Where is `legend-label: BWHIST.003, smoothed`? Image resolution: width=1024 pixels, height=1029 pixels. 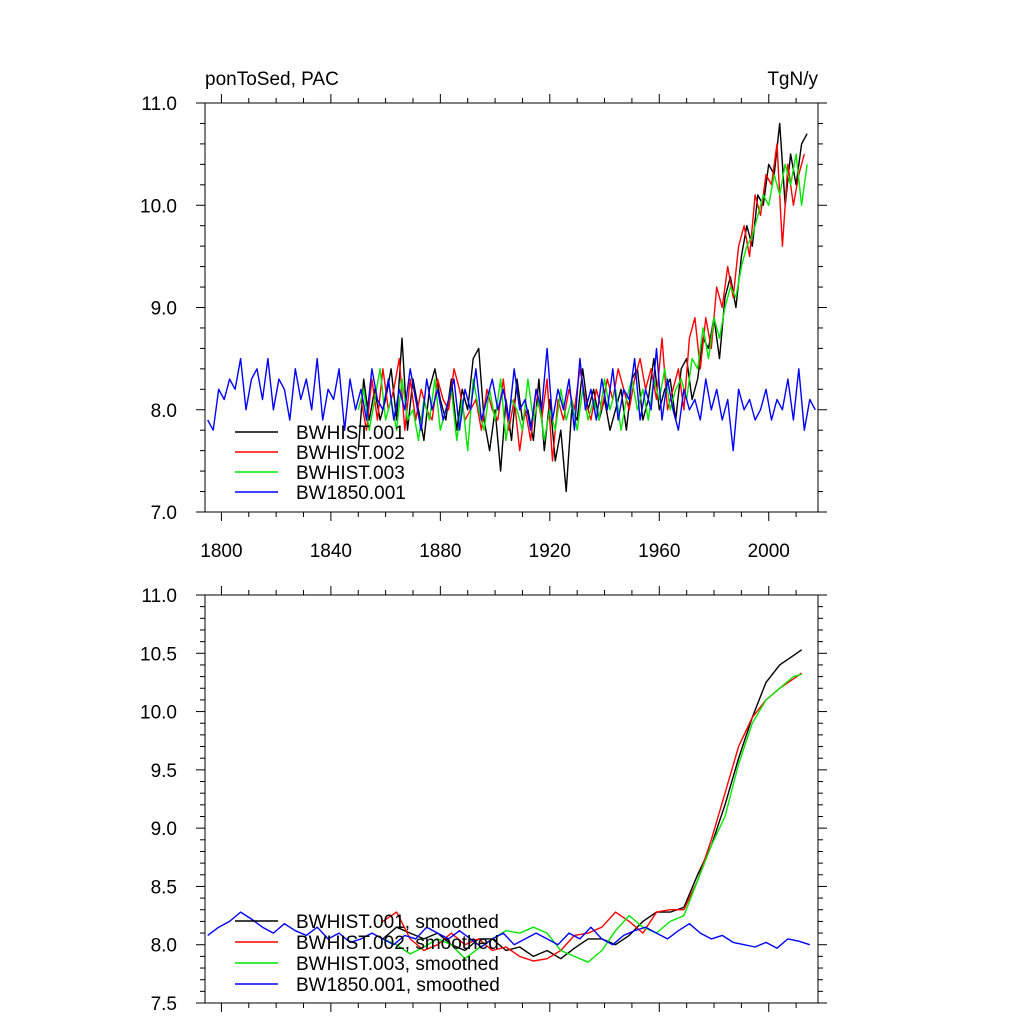 legend-label: BWHIST.003, smoothed is located at coordinates (397, 964).